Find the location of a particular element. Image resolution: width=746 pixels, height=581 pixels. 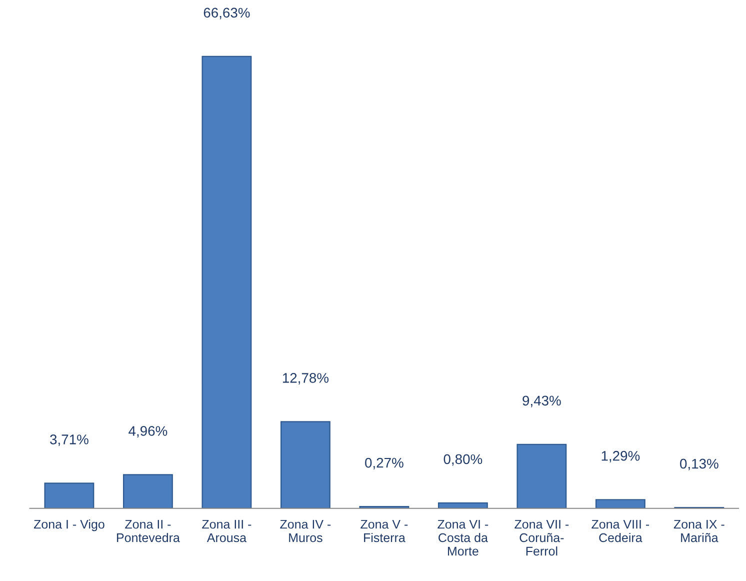

data-label: 12,78% is located at coordinates (305, 378).